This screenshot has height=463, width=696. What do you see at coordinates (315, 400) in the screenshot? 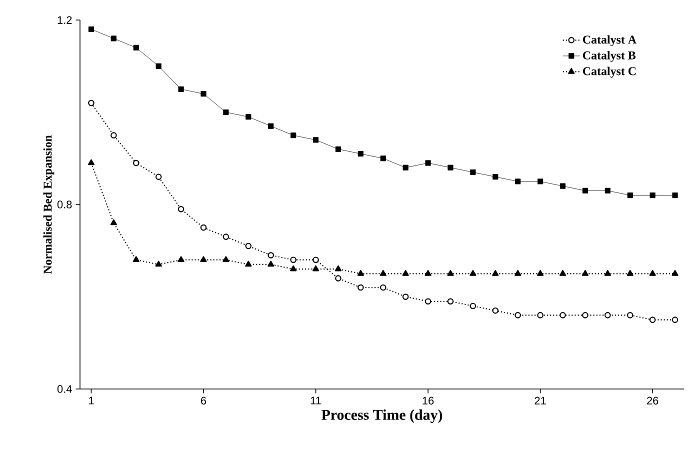
I see `x-tick-label: 11` at bounding box center [315, 400].